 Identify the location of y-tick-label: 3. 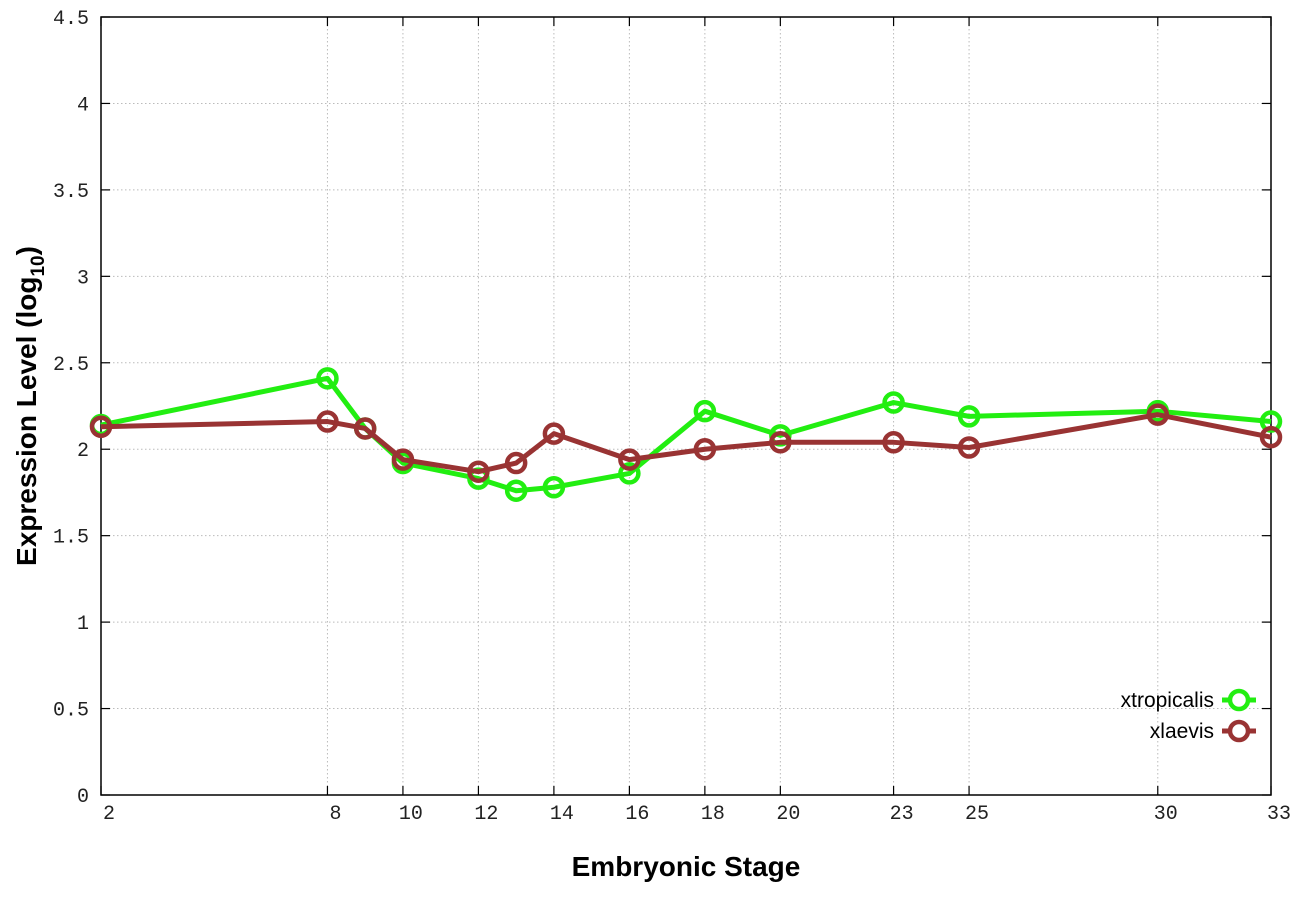
(83, 278).